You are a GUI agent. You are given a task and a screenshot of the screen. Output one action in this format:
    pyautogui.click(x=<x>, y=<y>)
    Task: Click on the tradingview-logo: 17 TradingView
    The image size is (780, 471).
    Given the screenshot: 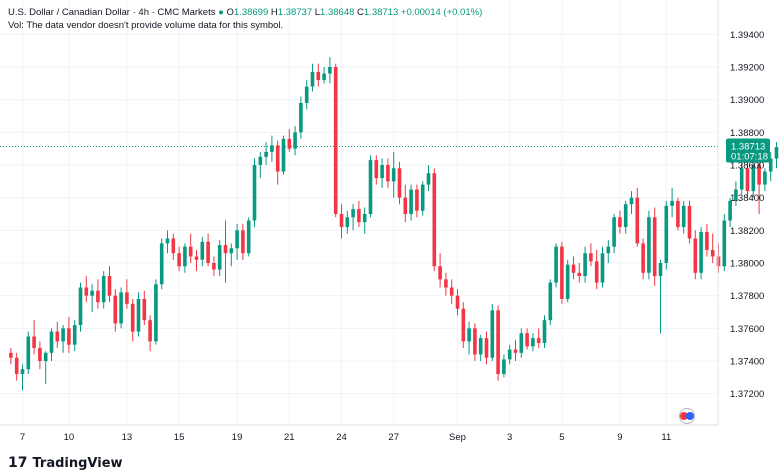 What is the action you would take?
    pyautogui.click(x=65, y=463)
    